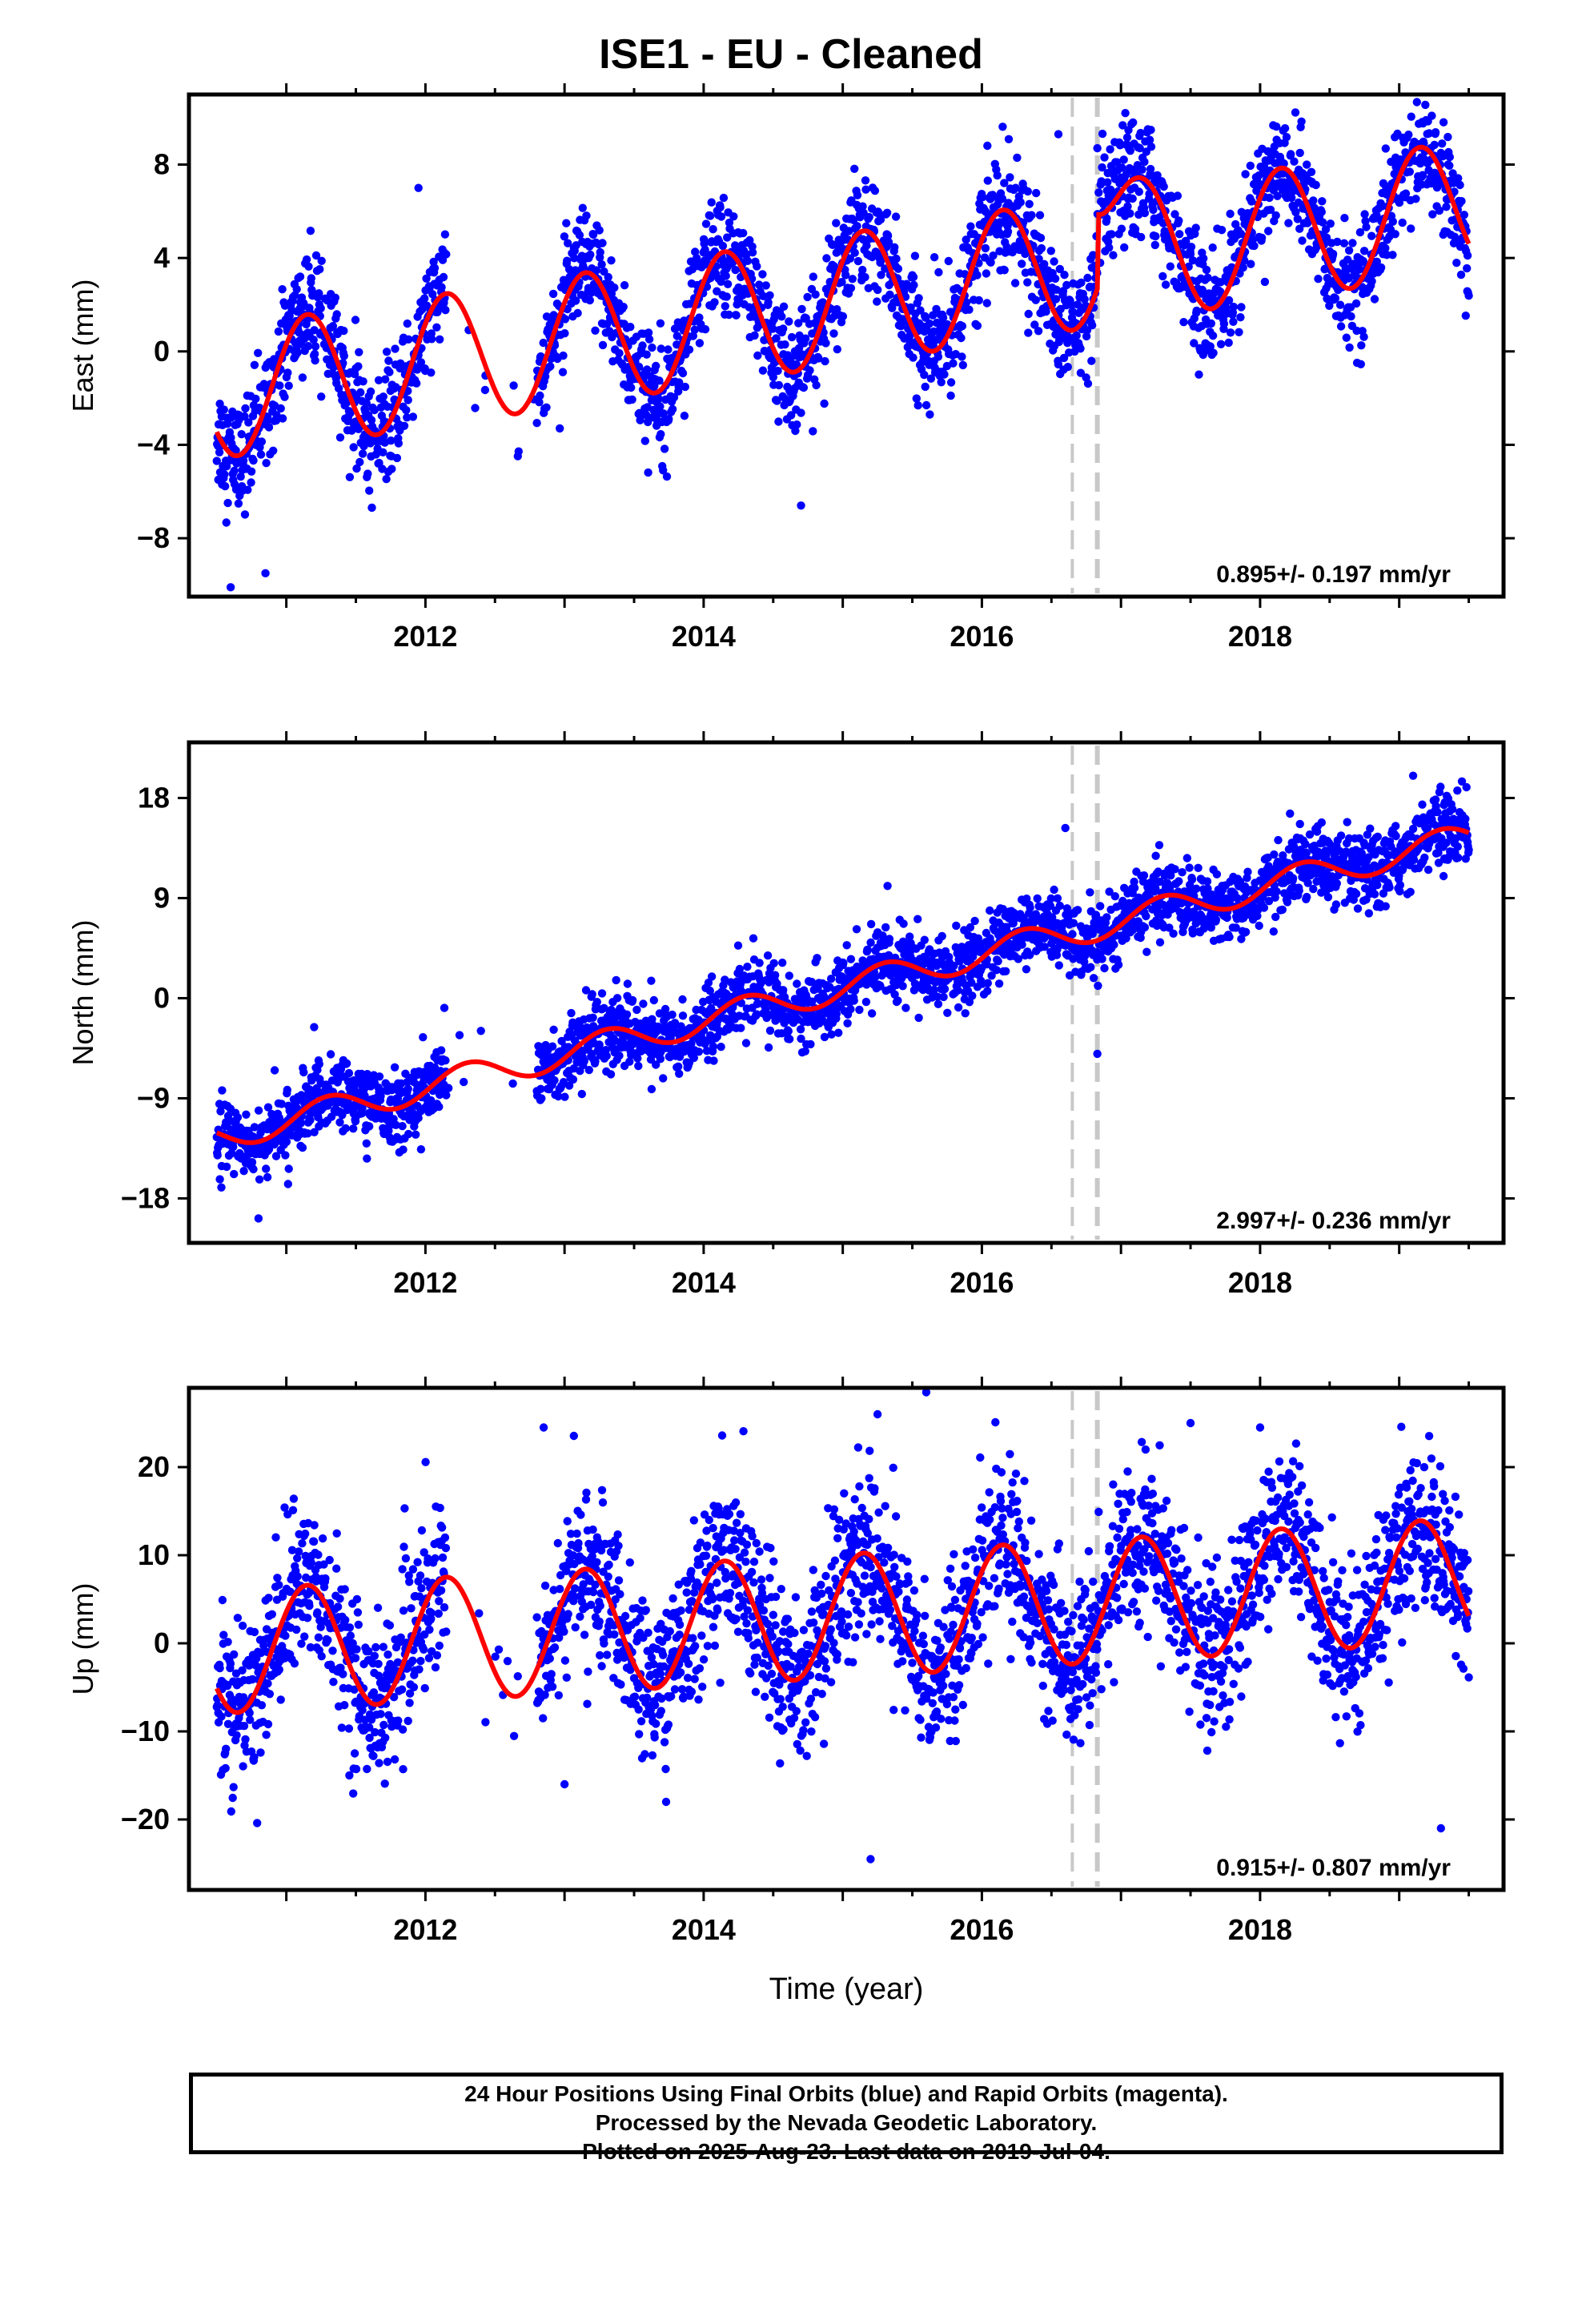 This screenshot has width=1582, height=2324. Describe the element at coordinates (791, 55) in the screenshot. I see `chart-title: ISE1 - EU - Cleaned` at that location.